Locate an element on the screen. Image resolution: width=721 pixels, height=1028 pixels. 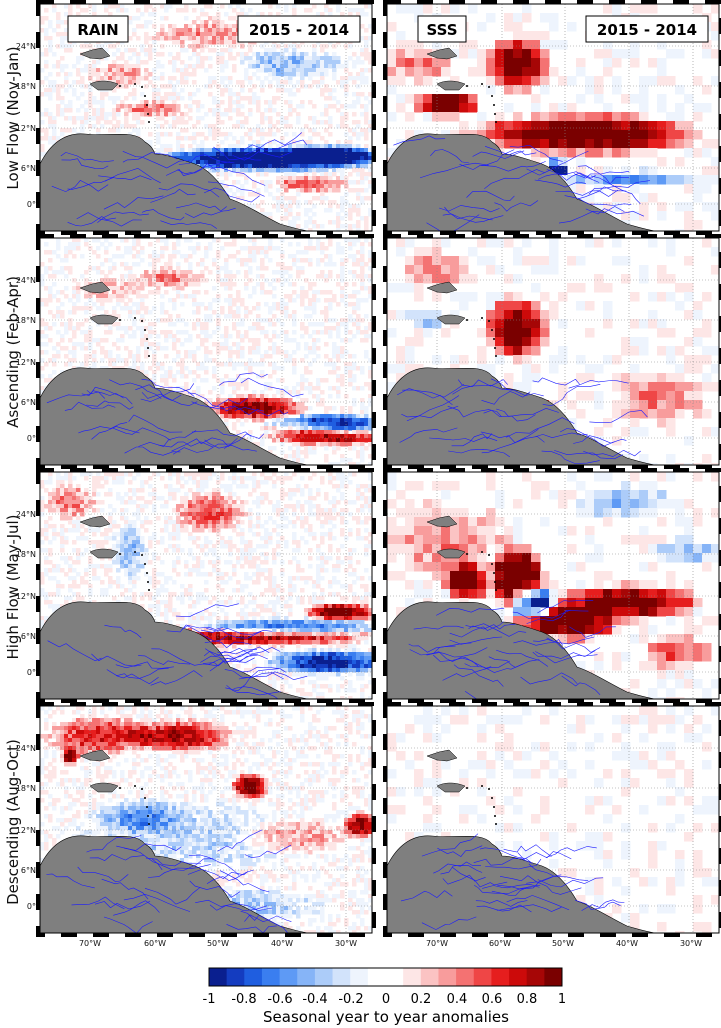
rain-title-box: RAIN is located at coordinates (98, 29).